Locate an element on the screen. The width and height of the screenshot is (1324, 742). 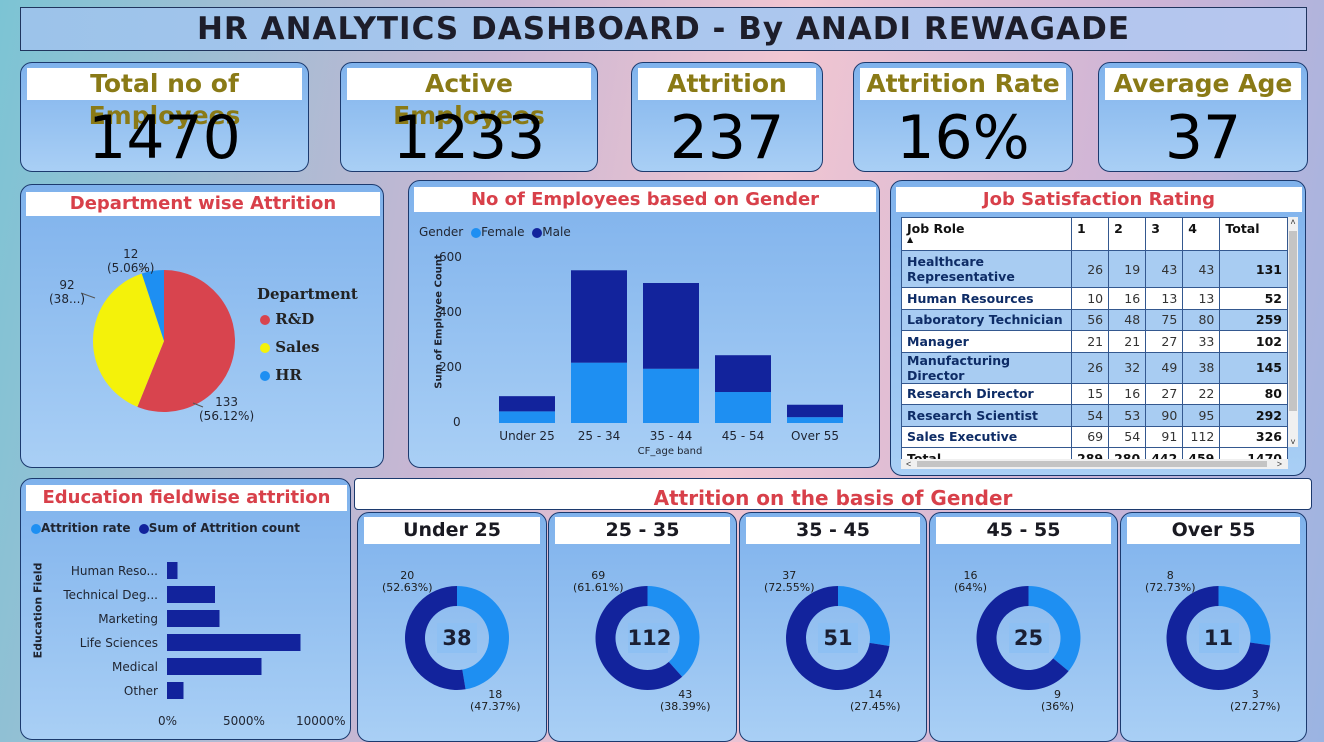
cell-value: 19 is located at coordinates (1127, 269).